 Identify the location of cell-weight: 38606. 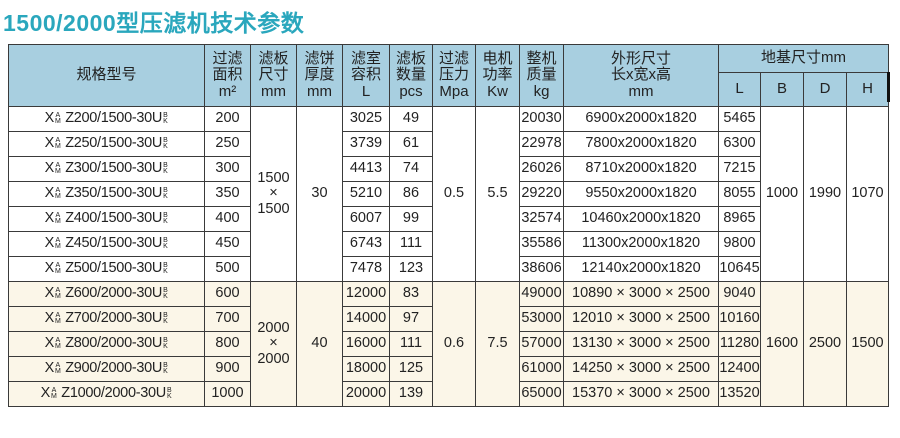
(541, 269).